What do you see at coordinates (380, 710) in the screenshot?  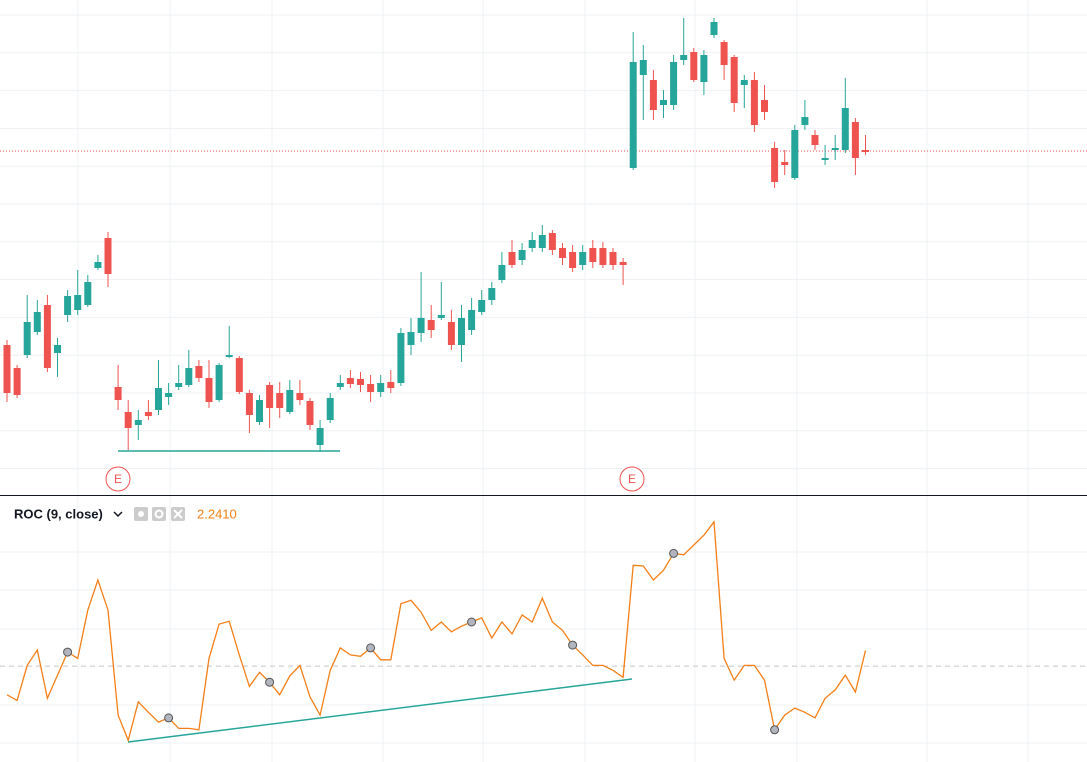 I see `trend-line` at bounding box center [380, 710].